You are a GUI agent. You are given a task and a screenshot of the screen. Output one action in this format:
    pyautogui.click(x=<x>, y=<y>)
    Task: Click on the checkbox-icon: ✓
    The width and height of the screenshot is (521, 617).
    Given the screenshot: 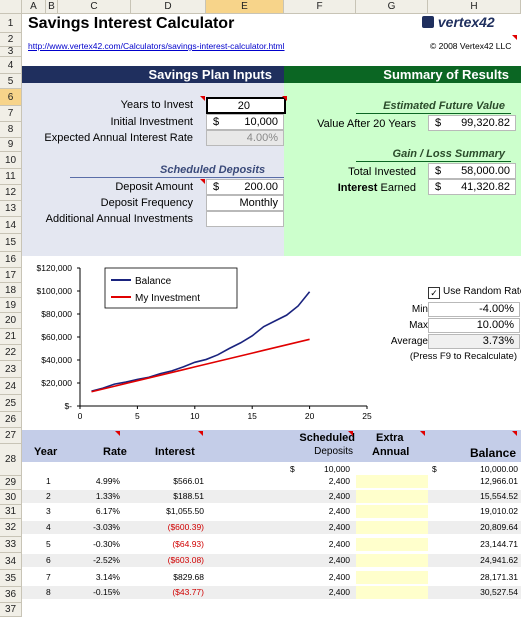 What is the action you would take?
    pyautogui.click(x=434, y=293)
    